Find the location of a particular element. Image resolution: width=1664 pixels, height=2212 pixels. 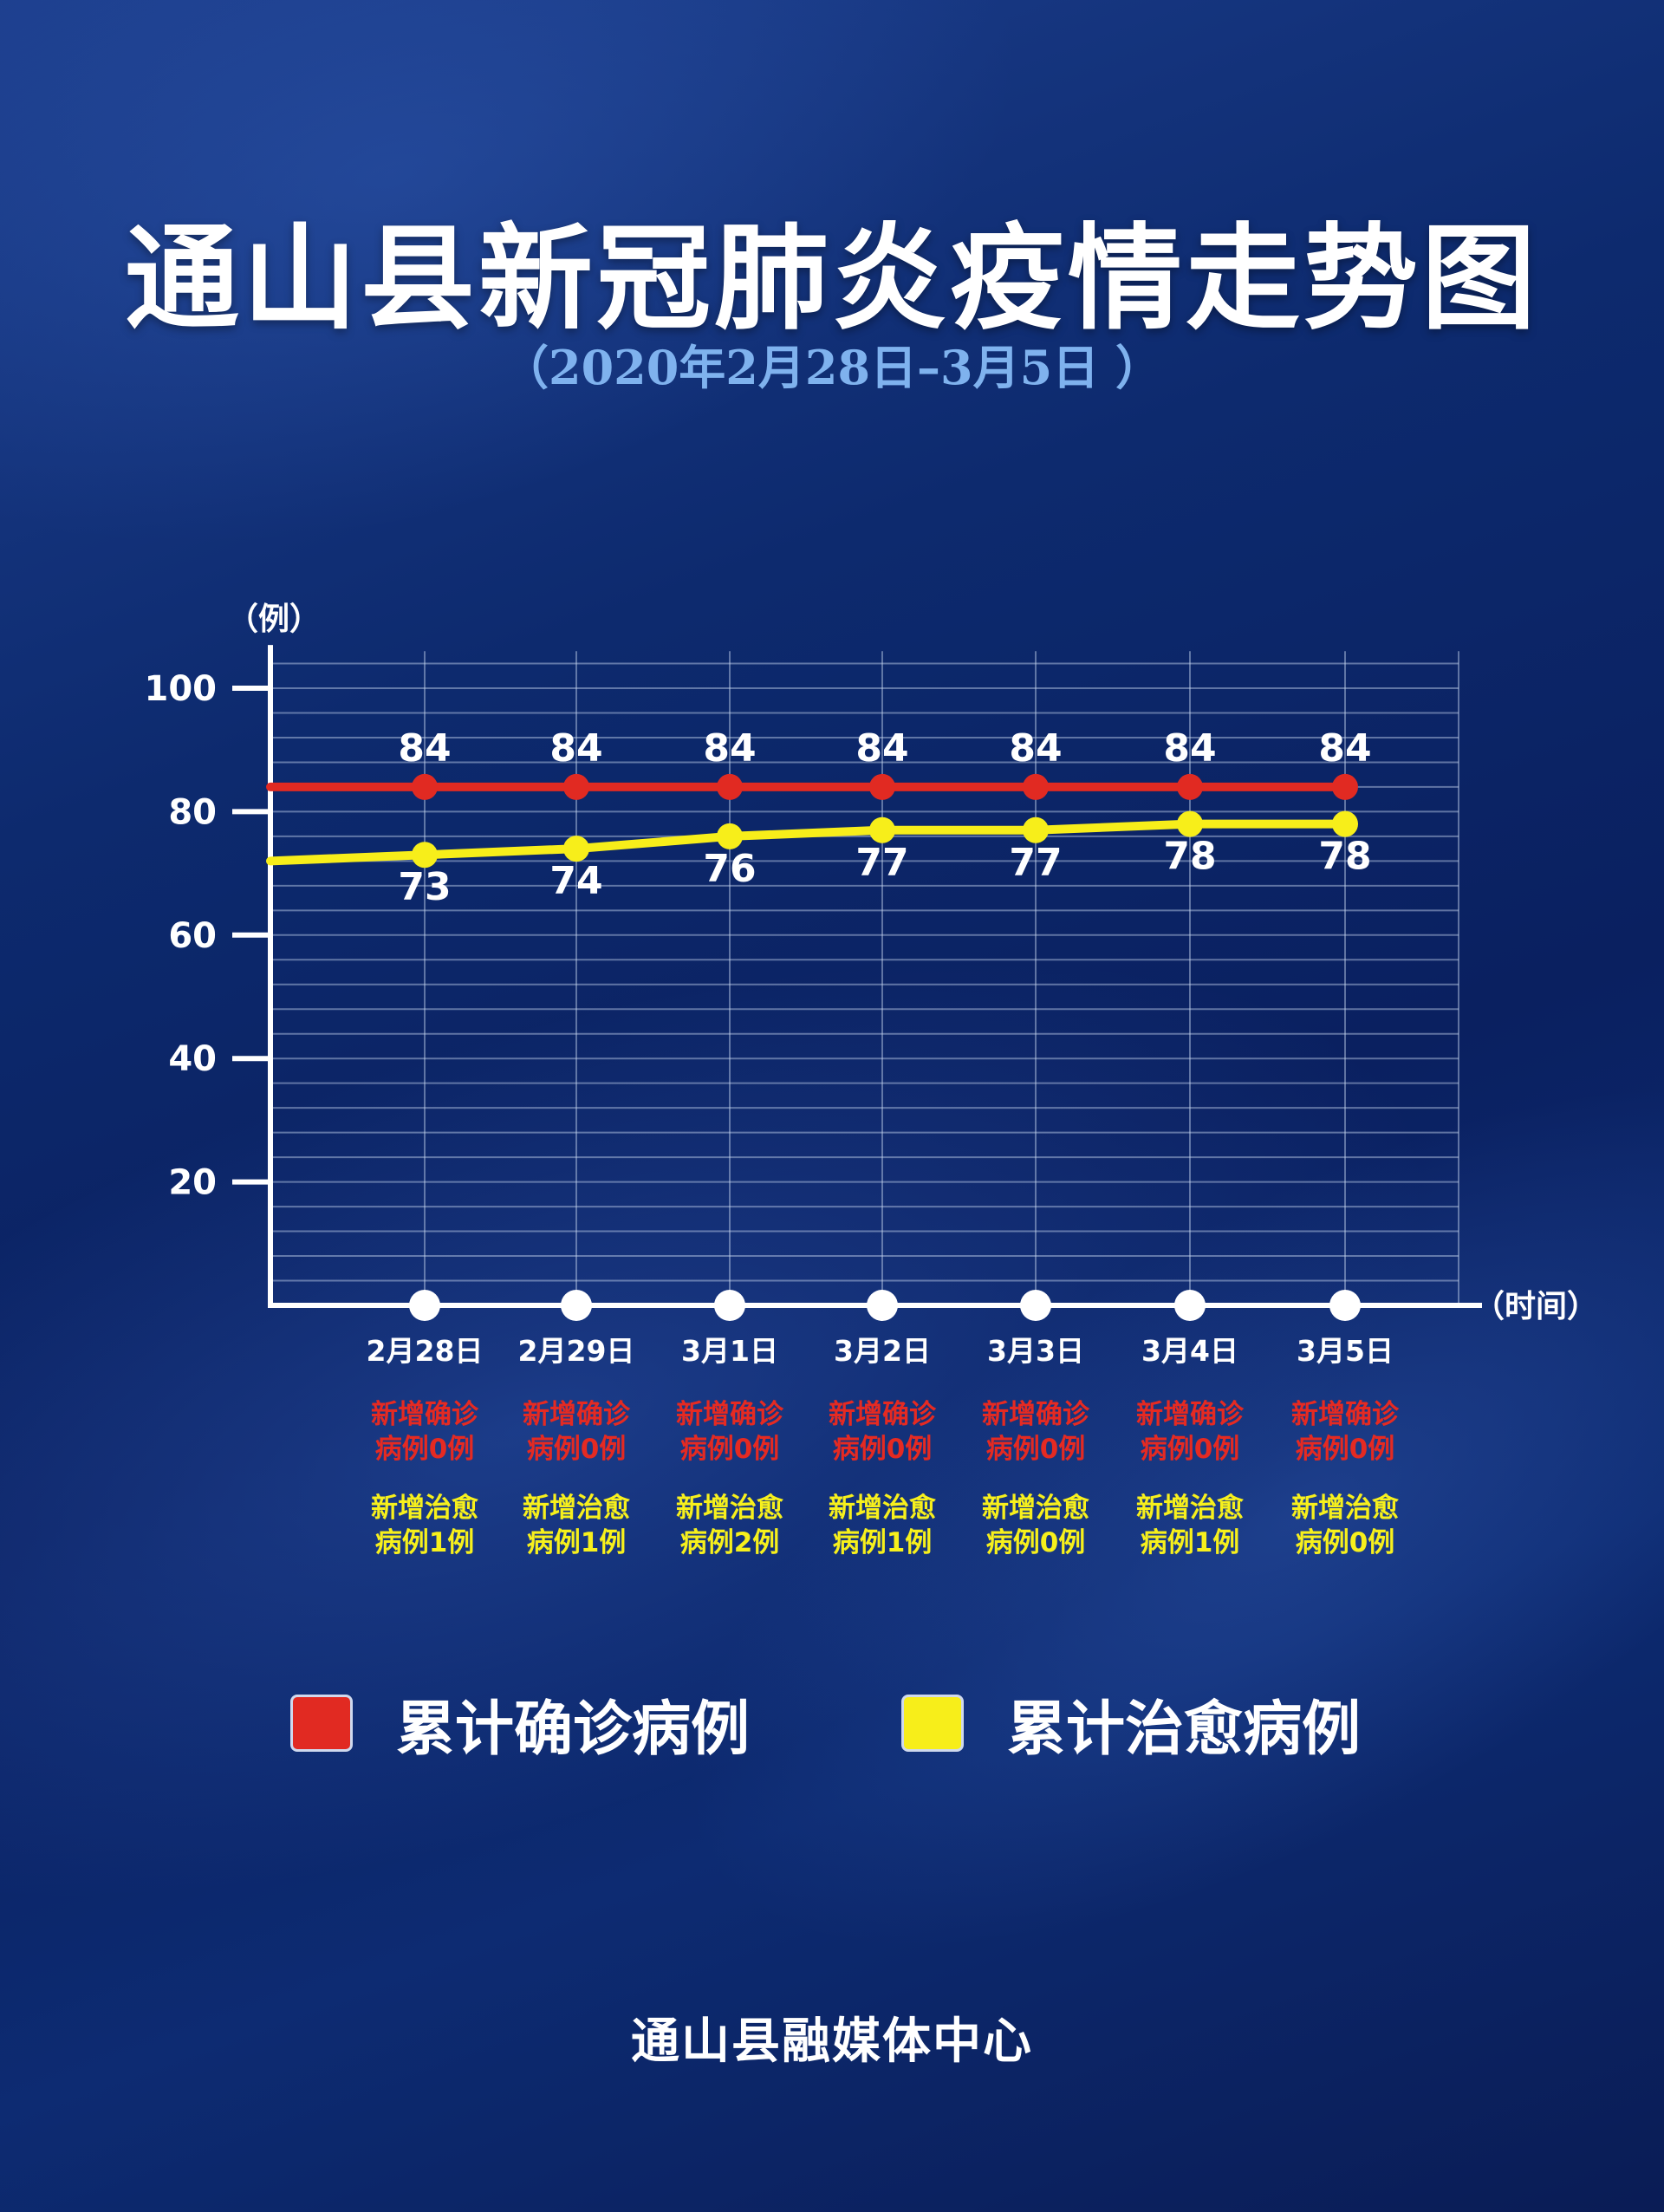

y-tick-label: 20 is located at coordinates (192, 1183).